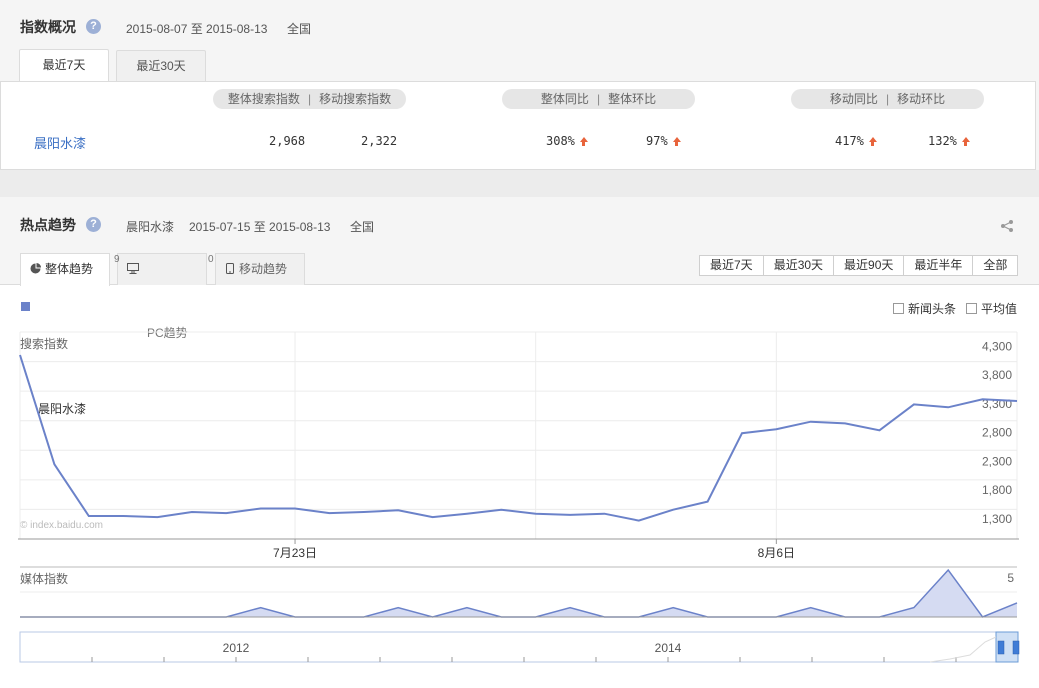 The width and height of the screenshot is (1039, 688). What do you see at coordinates (260, 227) in the screenshot?
I see `trend-date-range: 2015-07-15 至 2015-08-13` at bounding box center [260, 227].